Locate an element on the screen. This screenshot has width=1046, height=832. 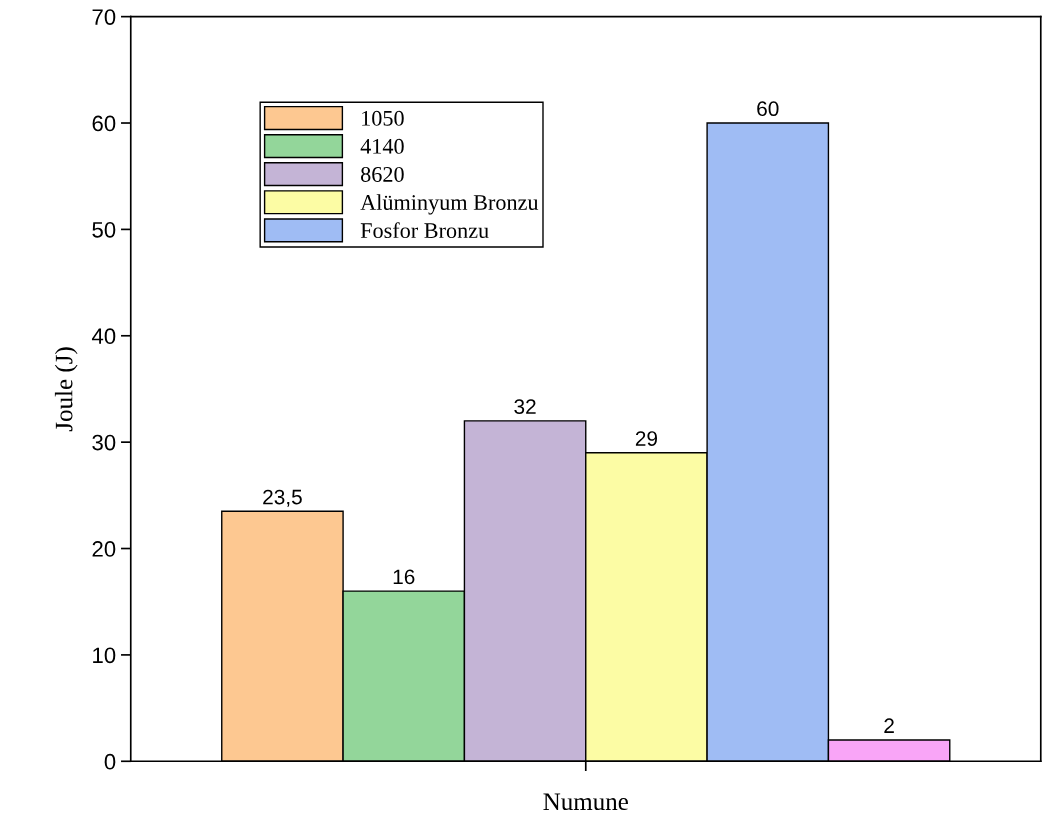
y-tick-label: 60 is located at coordinates (104, 123).